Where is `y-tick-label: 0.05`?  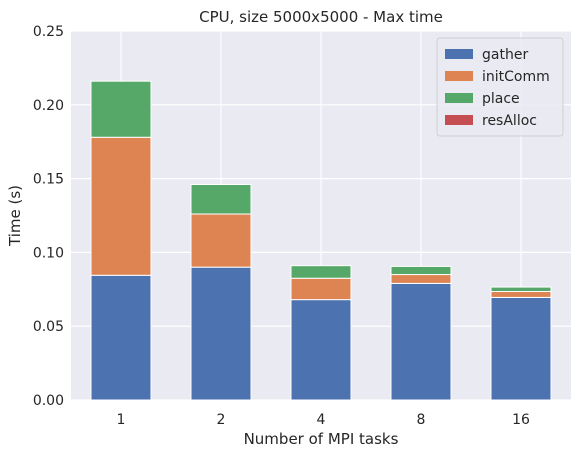 y-tick-label: 0.05 is located at coordinates (48, 327).